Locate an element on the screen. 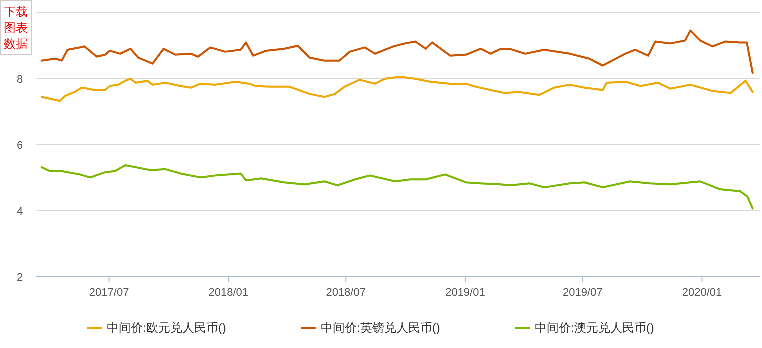 This screenshot has height=348, width=762. x-tick-label: 2019/07 is located at coordinates (583, 293).